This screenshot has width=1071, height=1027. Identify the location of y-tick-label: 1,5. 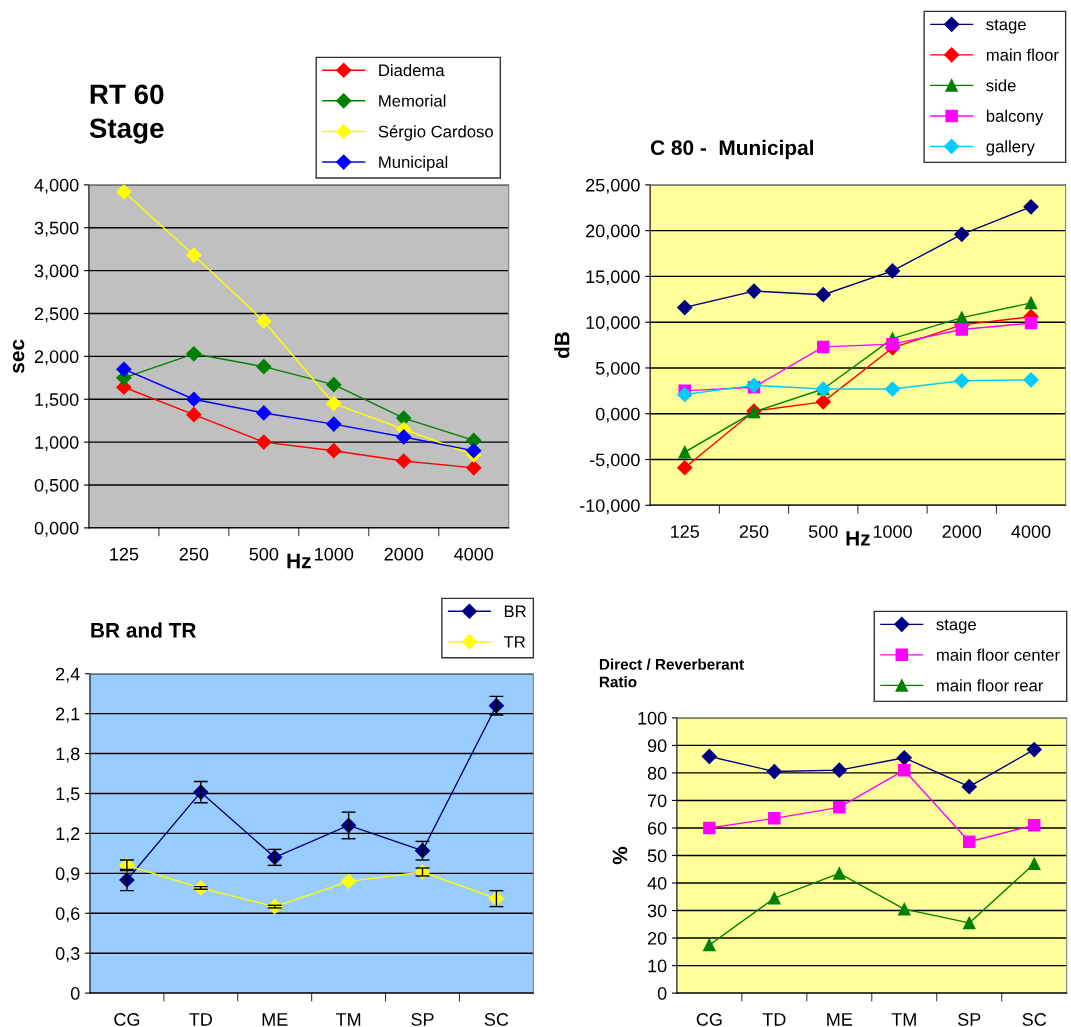
(68, 795).